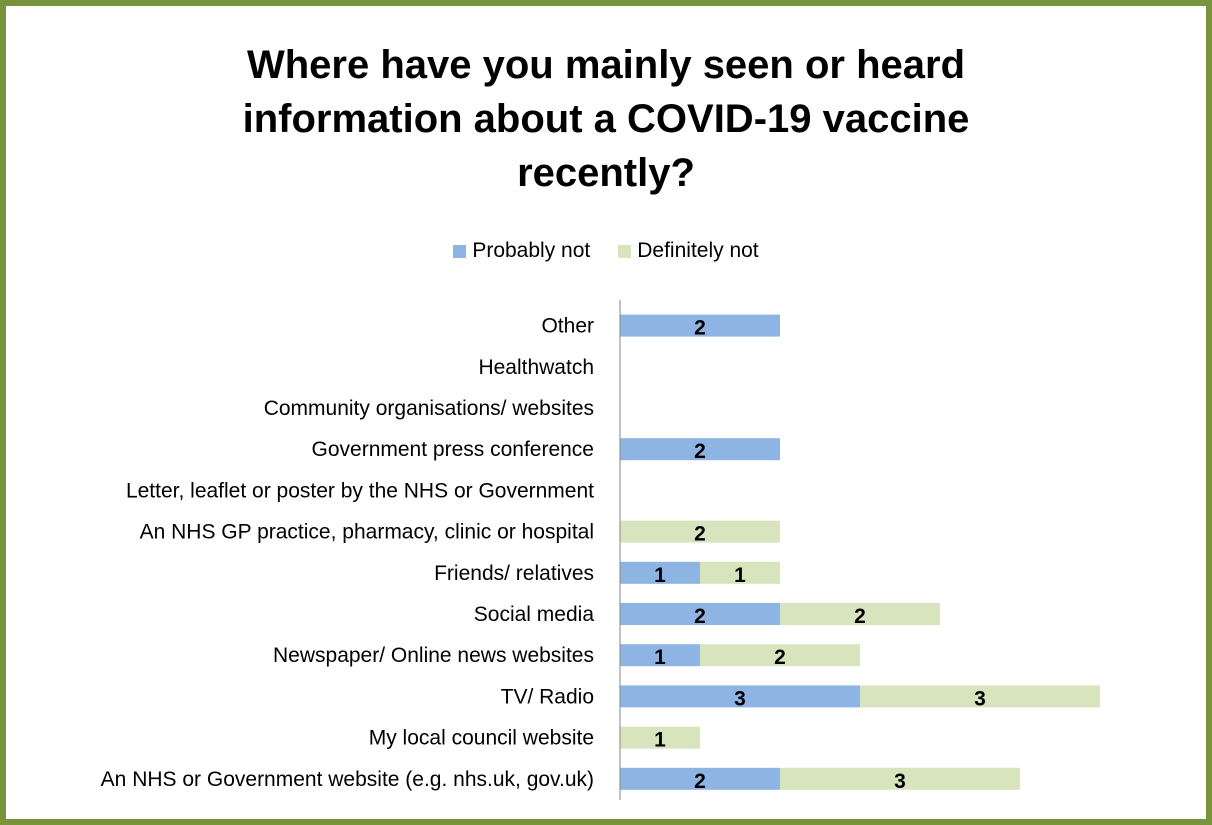  I want to click on legend-item-probably-not: Probably not, so click(521, 251).